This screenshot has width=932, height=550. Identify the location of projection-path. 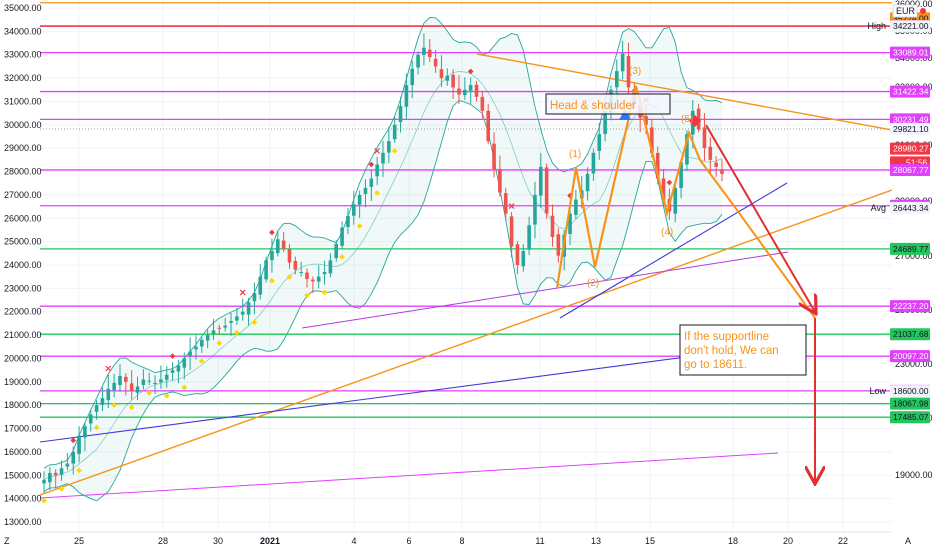
(757, 239).